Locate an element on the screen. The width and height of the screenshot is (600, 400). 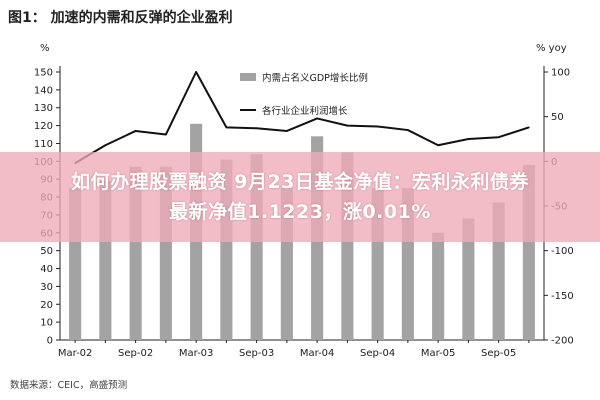
banner-line-2: 最新净值1.1223，涨0.01% is located at coordinates (300, 212).